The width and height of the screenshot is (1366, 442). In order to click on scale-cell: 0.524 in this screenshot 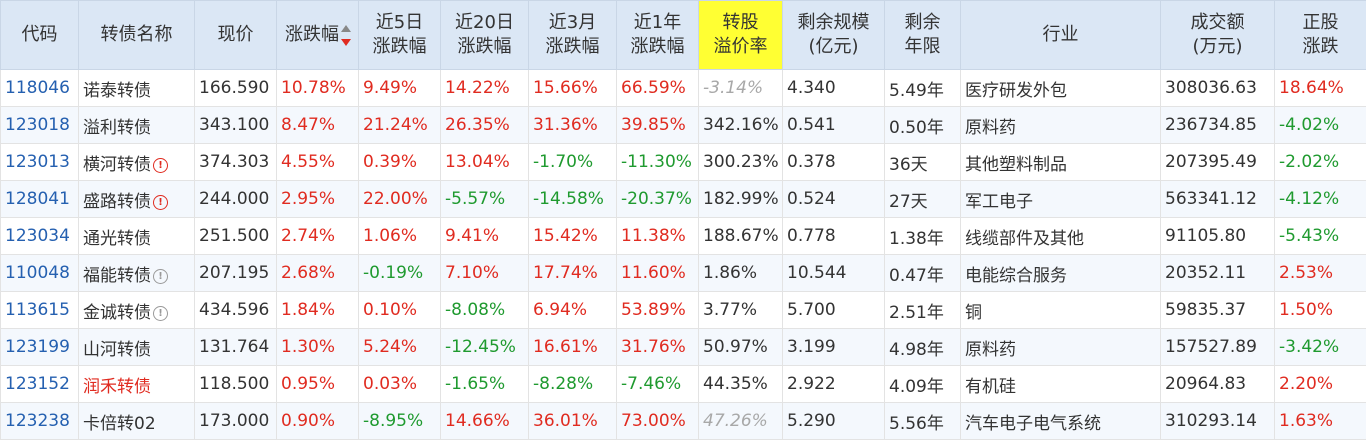, I will do `click(833, 199)`.